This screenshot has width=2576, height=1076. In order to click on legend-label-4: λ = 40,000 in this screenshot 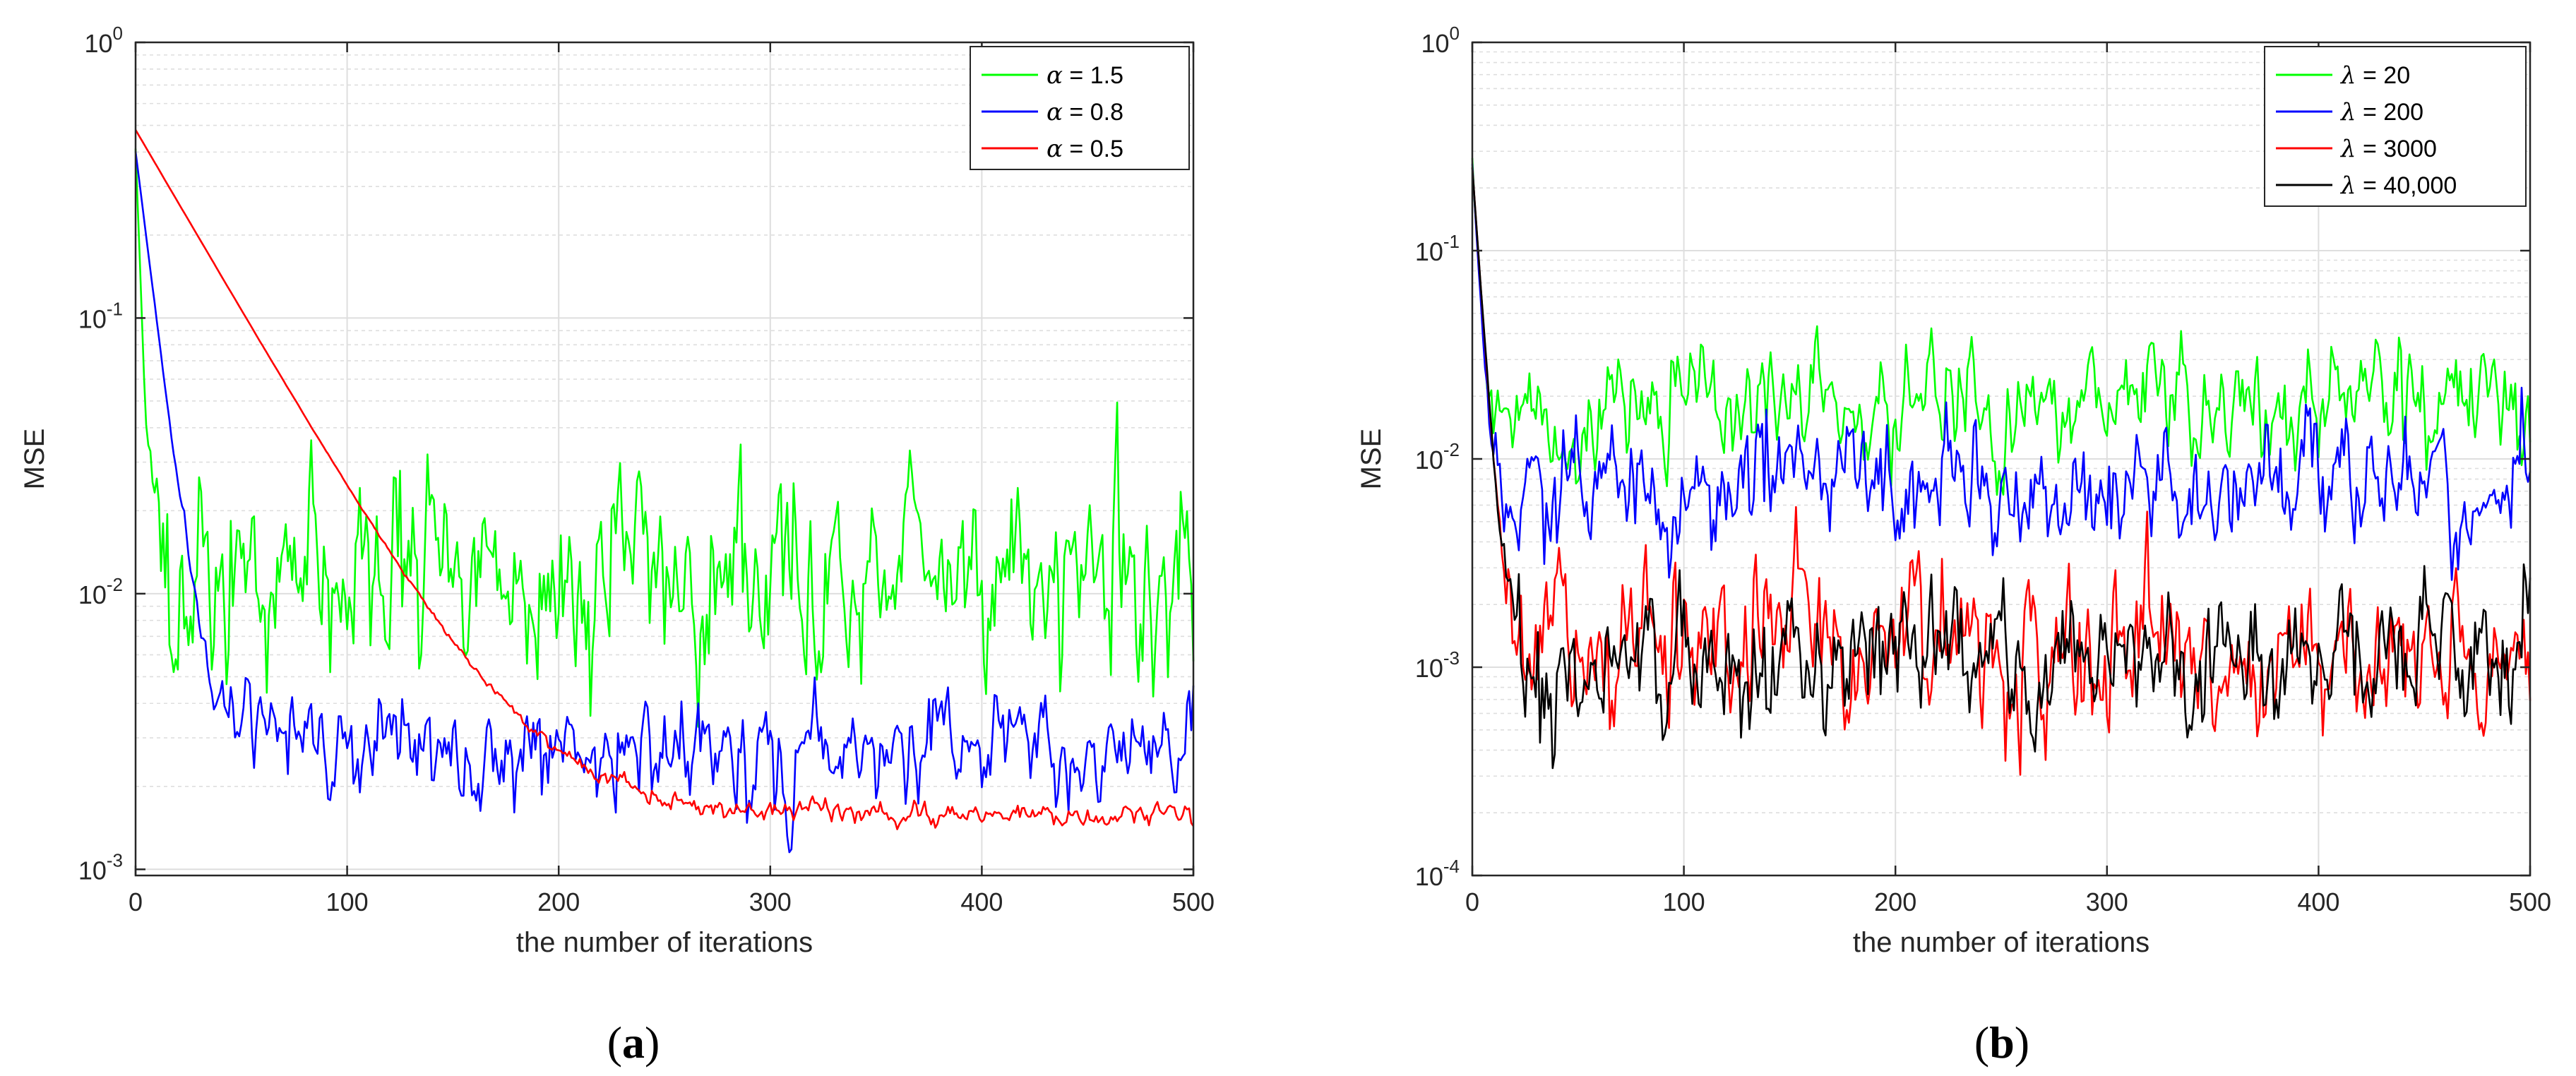, I will do `click(2398, 186)`.